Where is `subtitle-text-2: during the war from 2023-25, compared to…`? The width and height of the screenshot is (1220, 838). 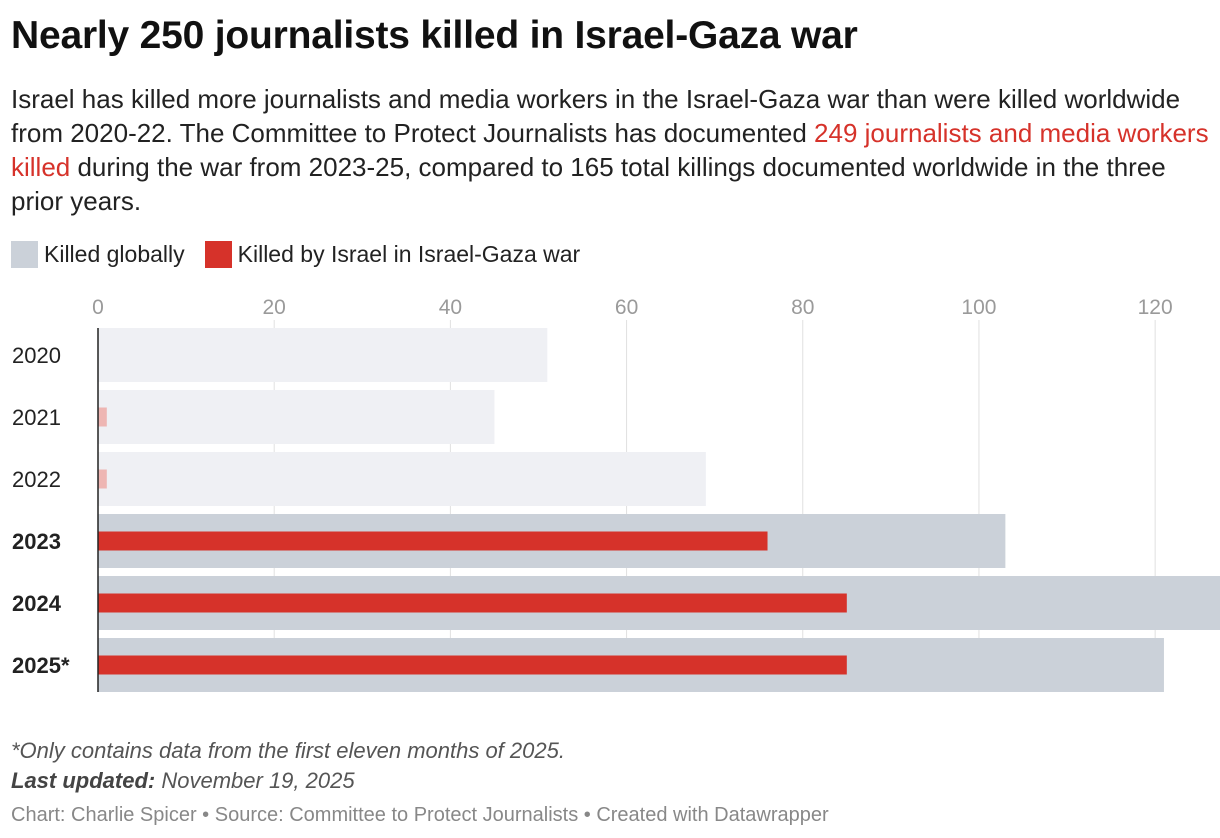
subtitle-text-2: during the war from 2023-25, compared to… is located at coordinates (588, 184).